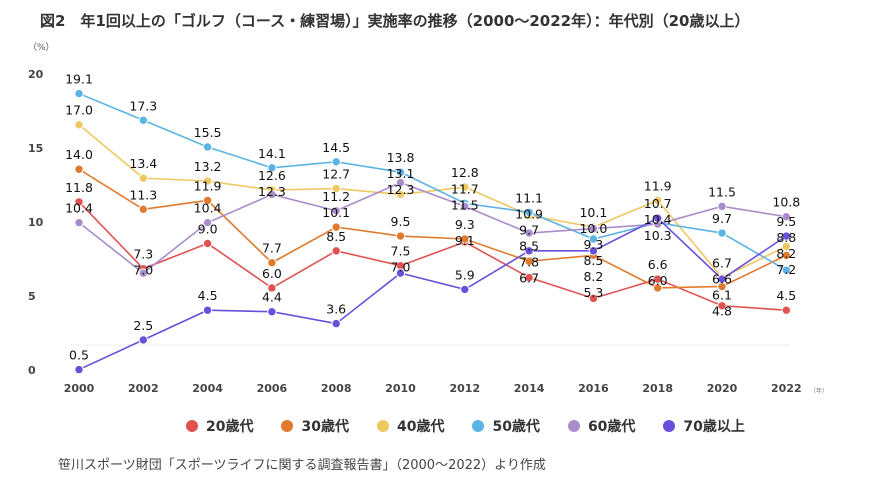  Describe the element at coordinates (272, 175) in the screenshot. I see `data-label: 12.6` at that location.